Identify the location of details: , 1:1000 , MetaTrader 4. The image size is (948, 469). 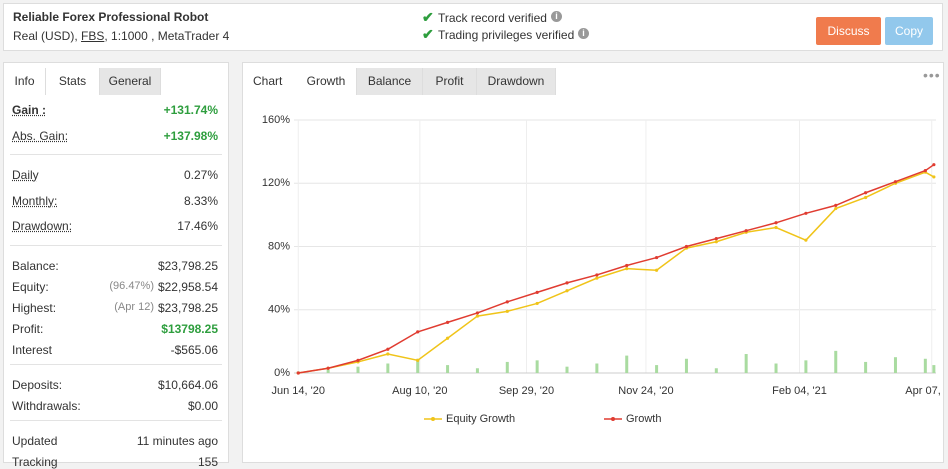
(167, 36).